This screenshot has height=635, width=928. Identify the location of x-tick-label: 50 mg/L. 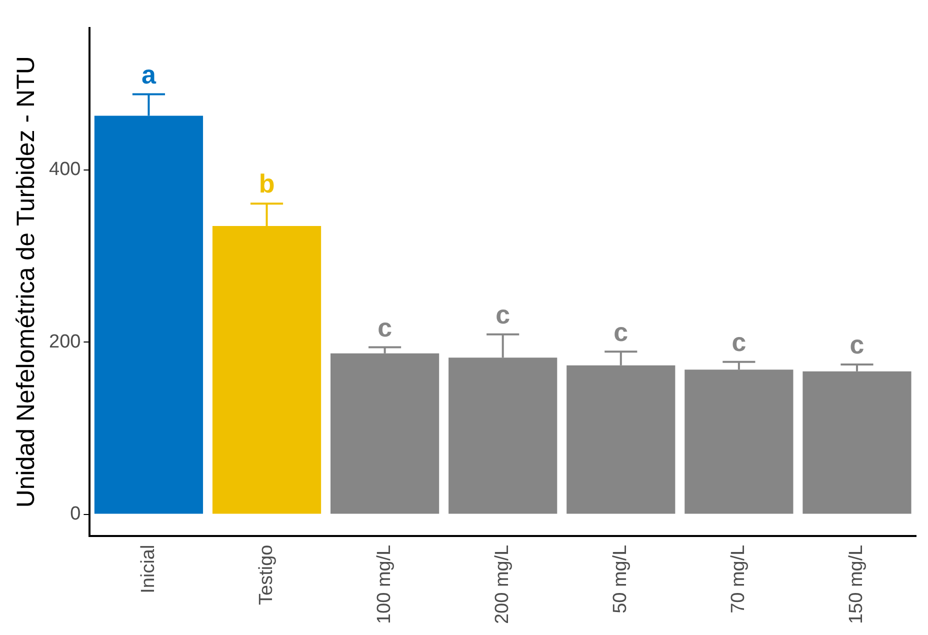
(621, 579).